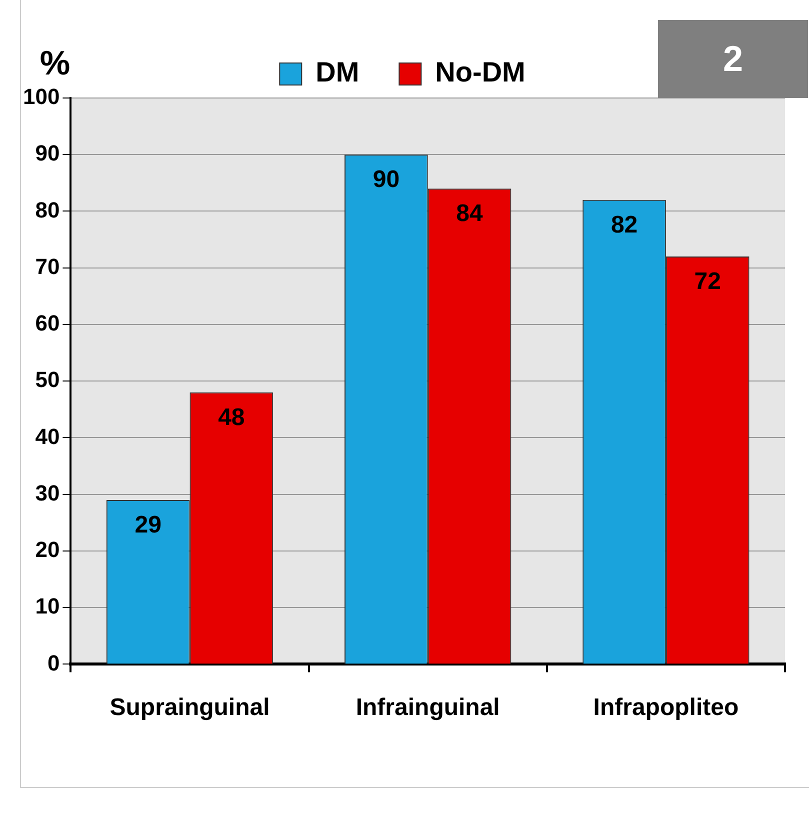 This screenshot has height=815, width=809. What do you see at coordinates (47, 436) in the screenshot?
I see `y-tick-label: 40` at bounding box center [47, 436].